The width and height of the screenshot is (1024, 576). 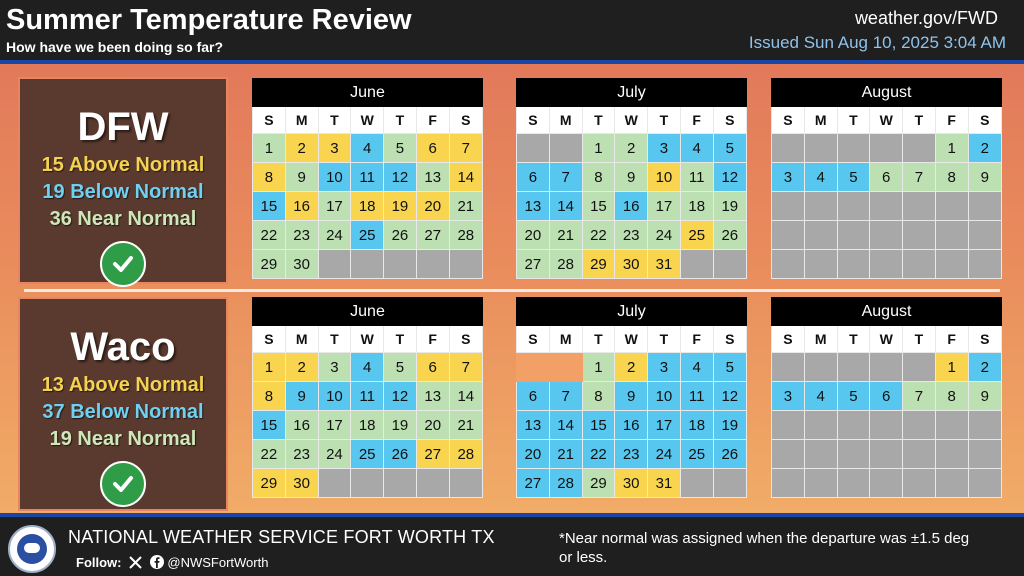 What do you see at coordinates (696, 367) in the screenshot?
I see `day-cell-below: 4` at bounding box center [696, 367].